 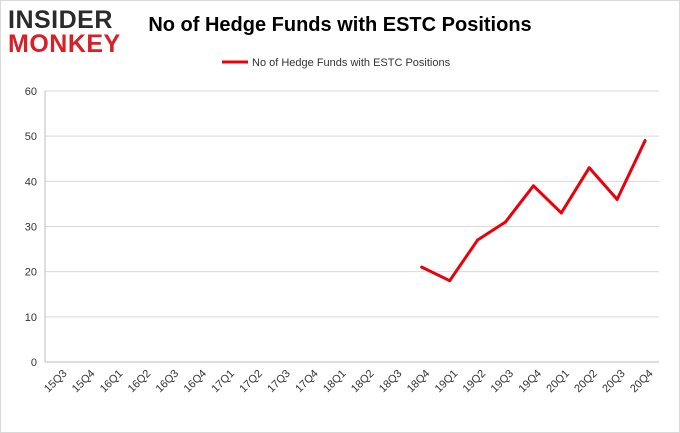 What do you see at coordinates (140, 382) in the screenshot?
I see `x-tick-label: 16Q2` at bounding box center [140, 382].